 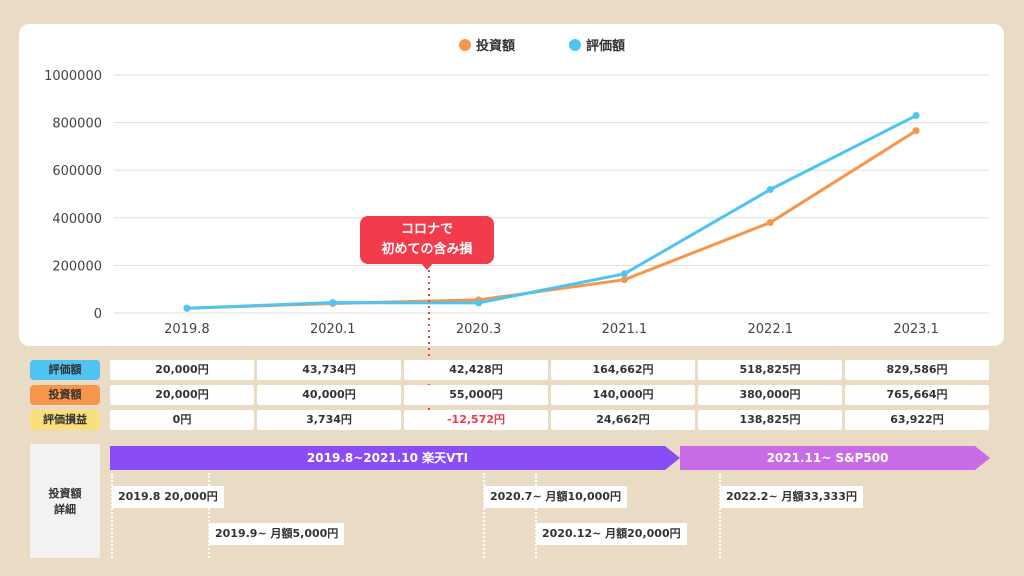 What do you see at coordinates (770, 420) in the screenshot?
I see `table-cell: 138,825円` at bounding box center [770, 420].